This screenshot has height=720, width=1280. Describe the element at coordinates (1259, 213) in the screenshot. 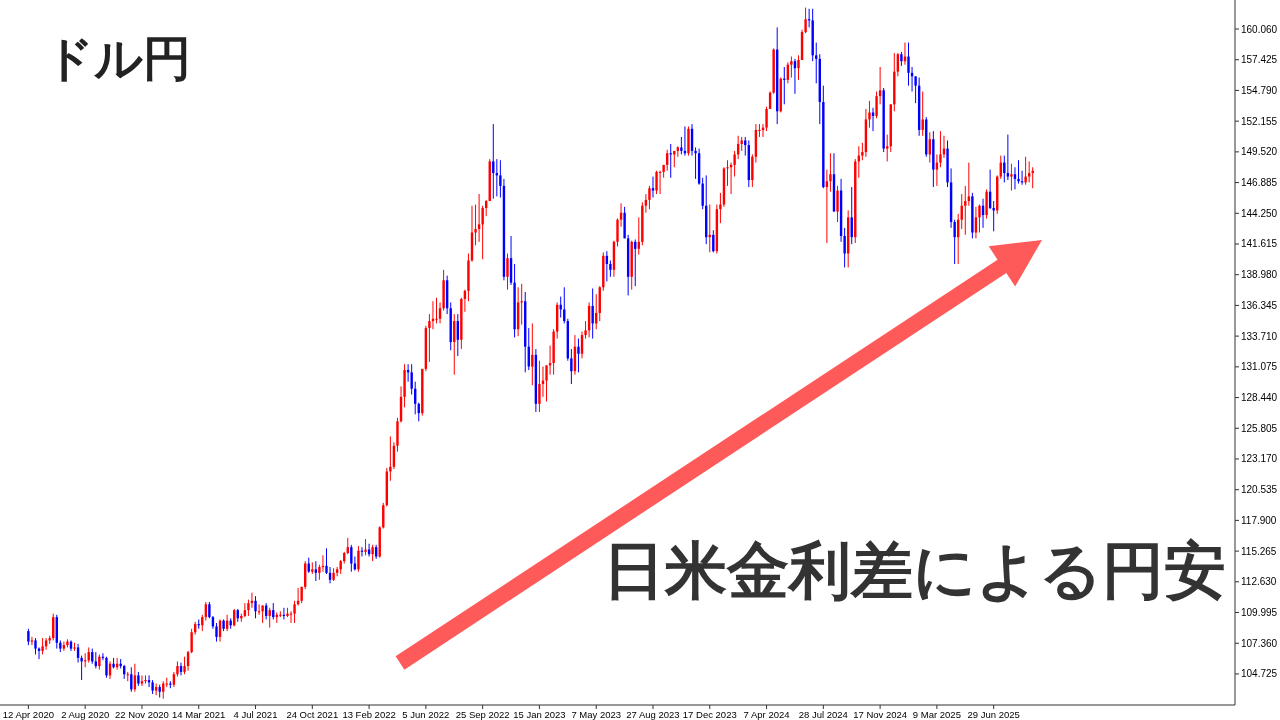

I see `y-tick-label: 144.250` at that location.